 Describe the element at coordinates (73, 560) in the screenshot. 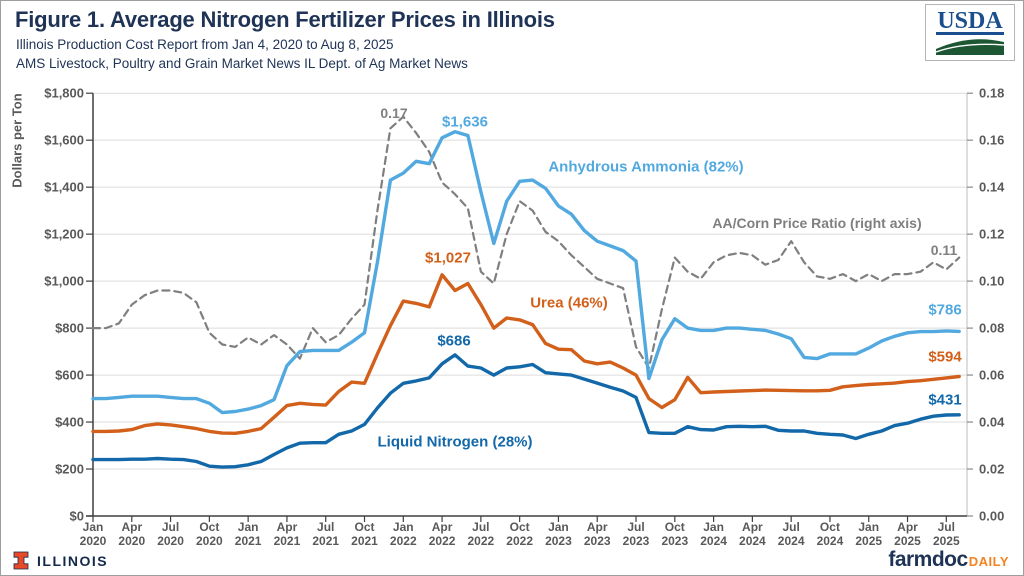

I see `illinois-wordmark: ILLINOIS` at that location.